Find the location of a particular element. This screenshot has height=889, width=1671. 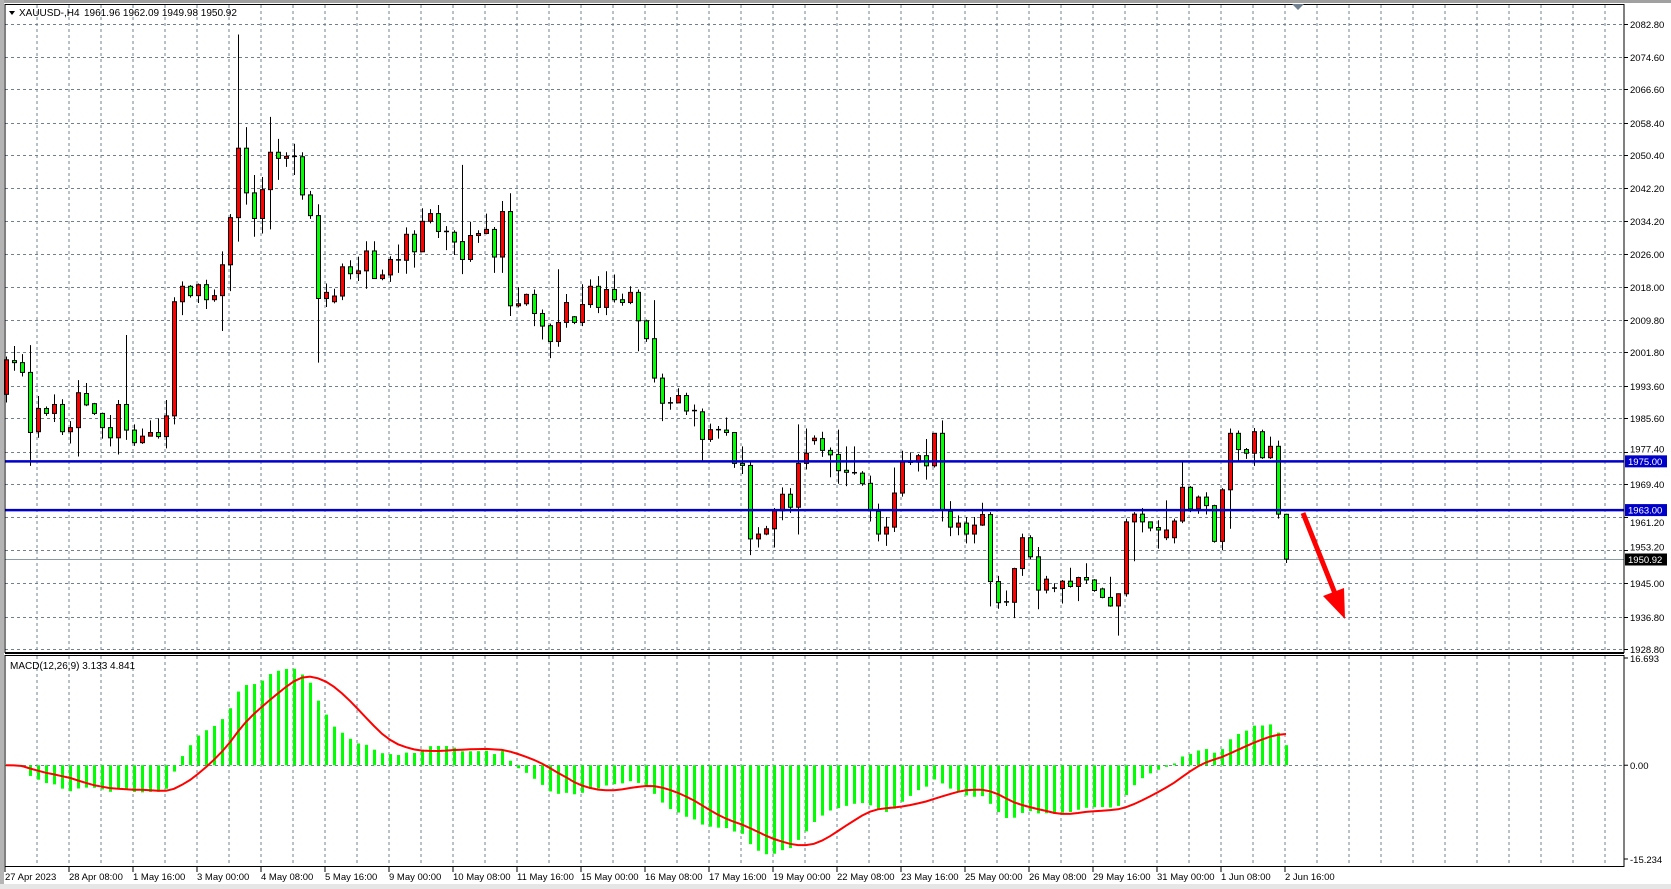

price-tick-label: 1993.60 is located at coordinates (1647, 387).